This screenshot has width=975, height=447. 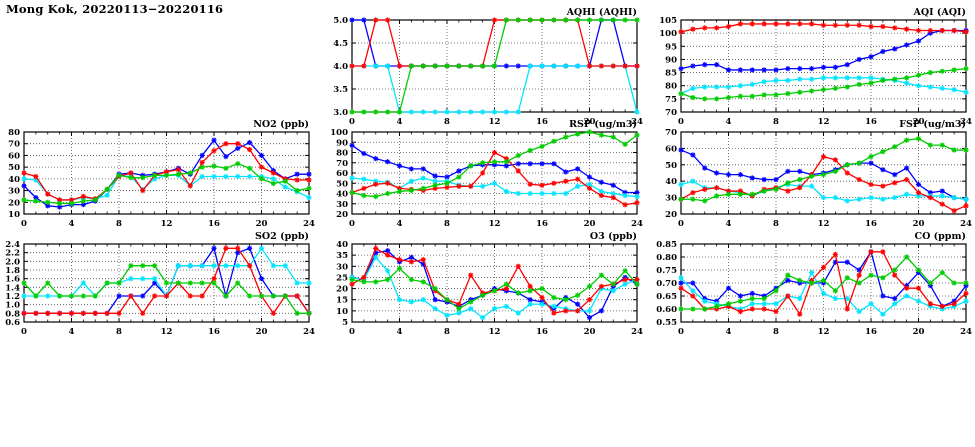 I want to click on svg-text: 95, so click(x=671, y=47).